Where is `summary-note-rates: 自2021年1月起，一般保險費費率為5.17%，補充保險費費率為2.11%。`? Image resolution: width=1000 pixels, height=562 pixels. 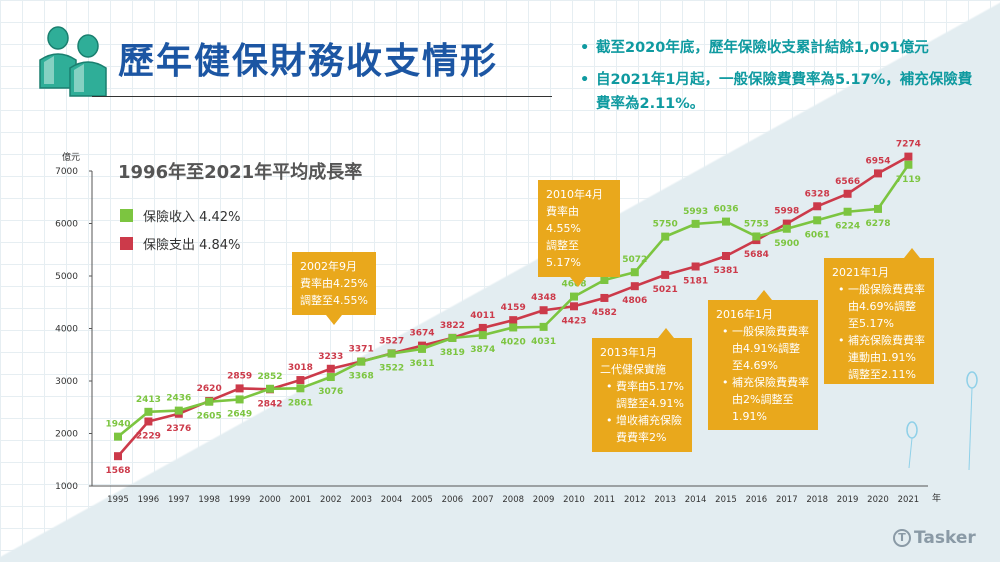
summary-note-rates: 自2021年1月起，一般保險費費率為5.17%，補充保險費費率為2.11%。 is located at coordinates (778, 92).